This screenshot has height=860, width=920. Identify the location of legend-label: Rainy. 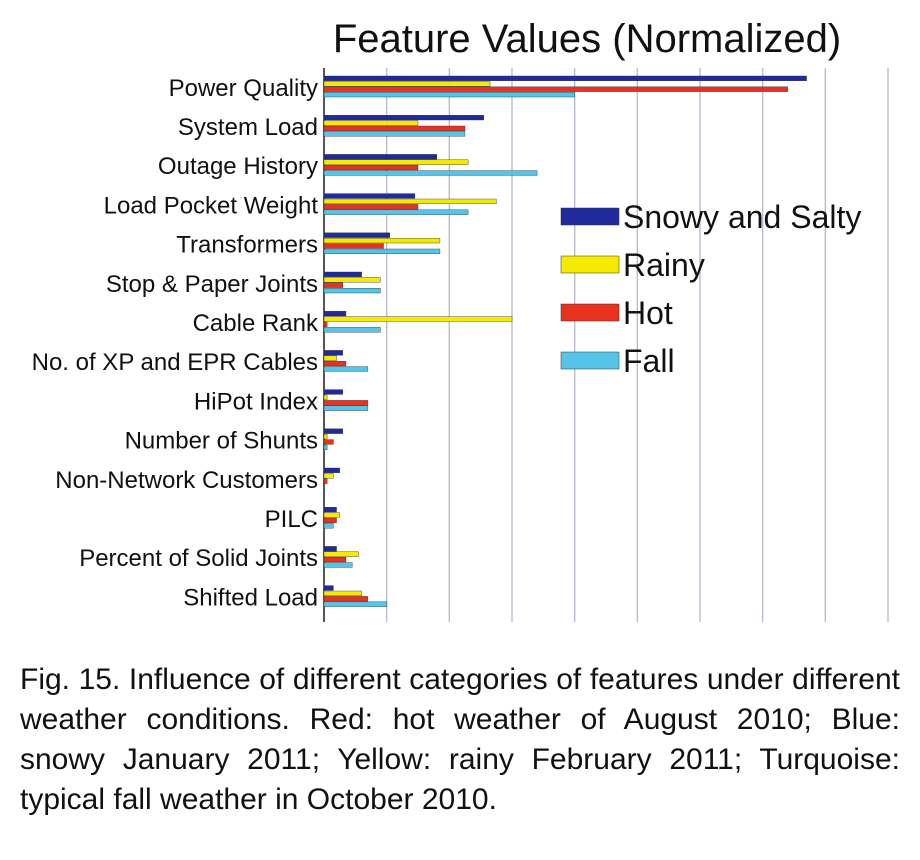
(664, 265).